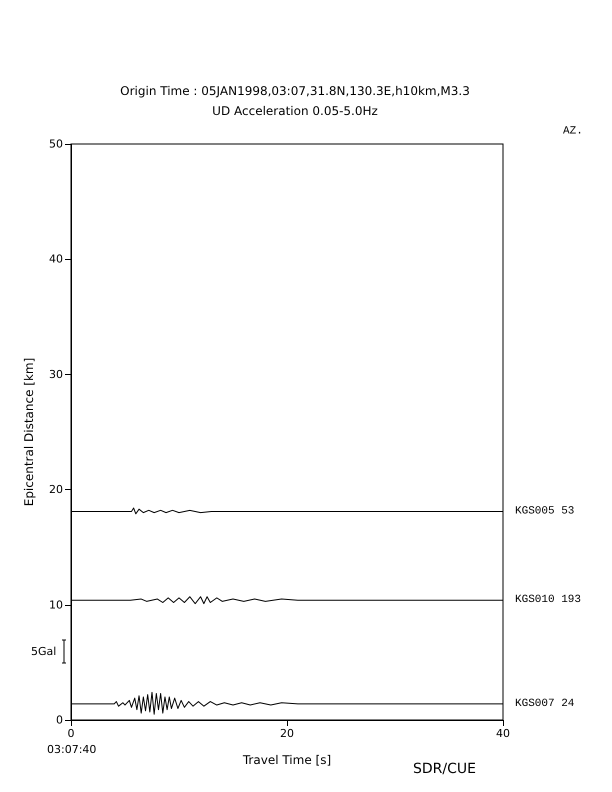 This screenshot has width=612, height=792. I want to click on y-axis-title: Epicentral Distance [km], so click(29, 432).